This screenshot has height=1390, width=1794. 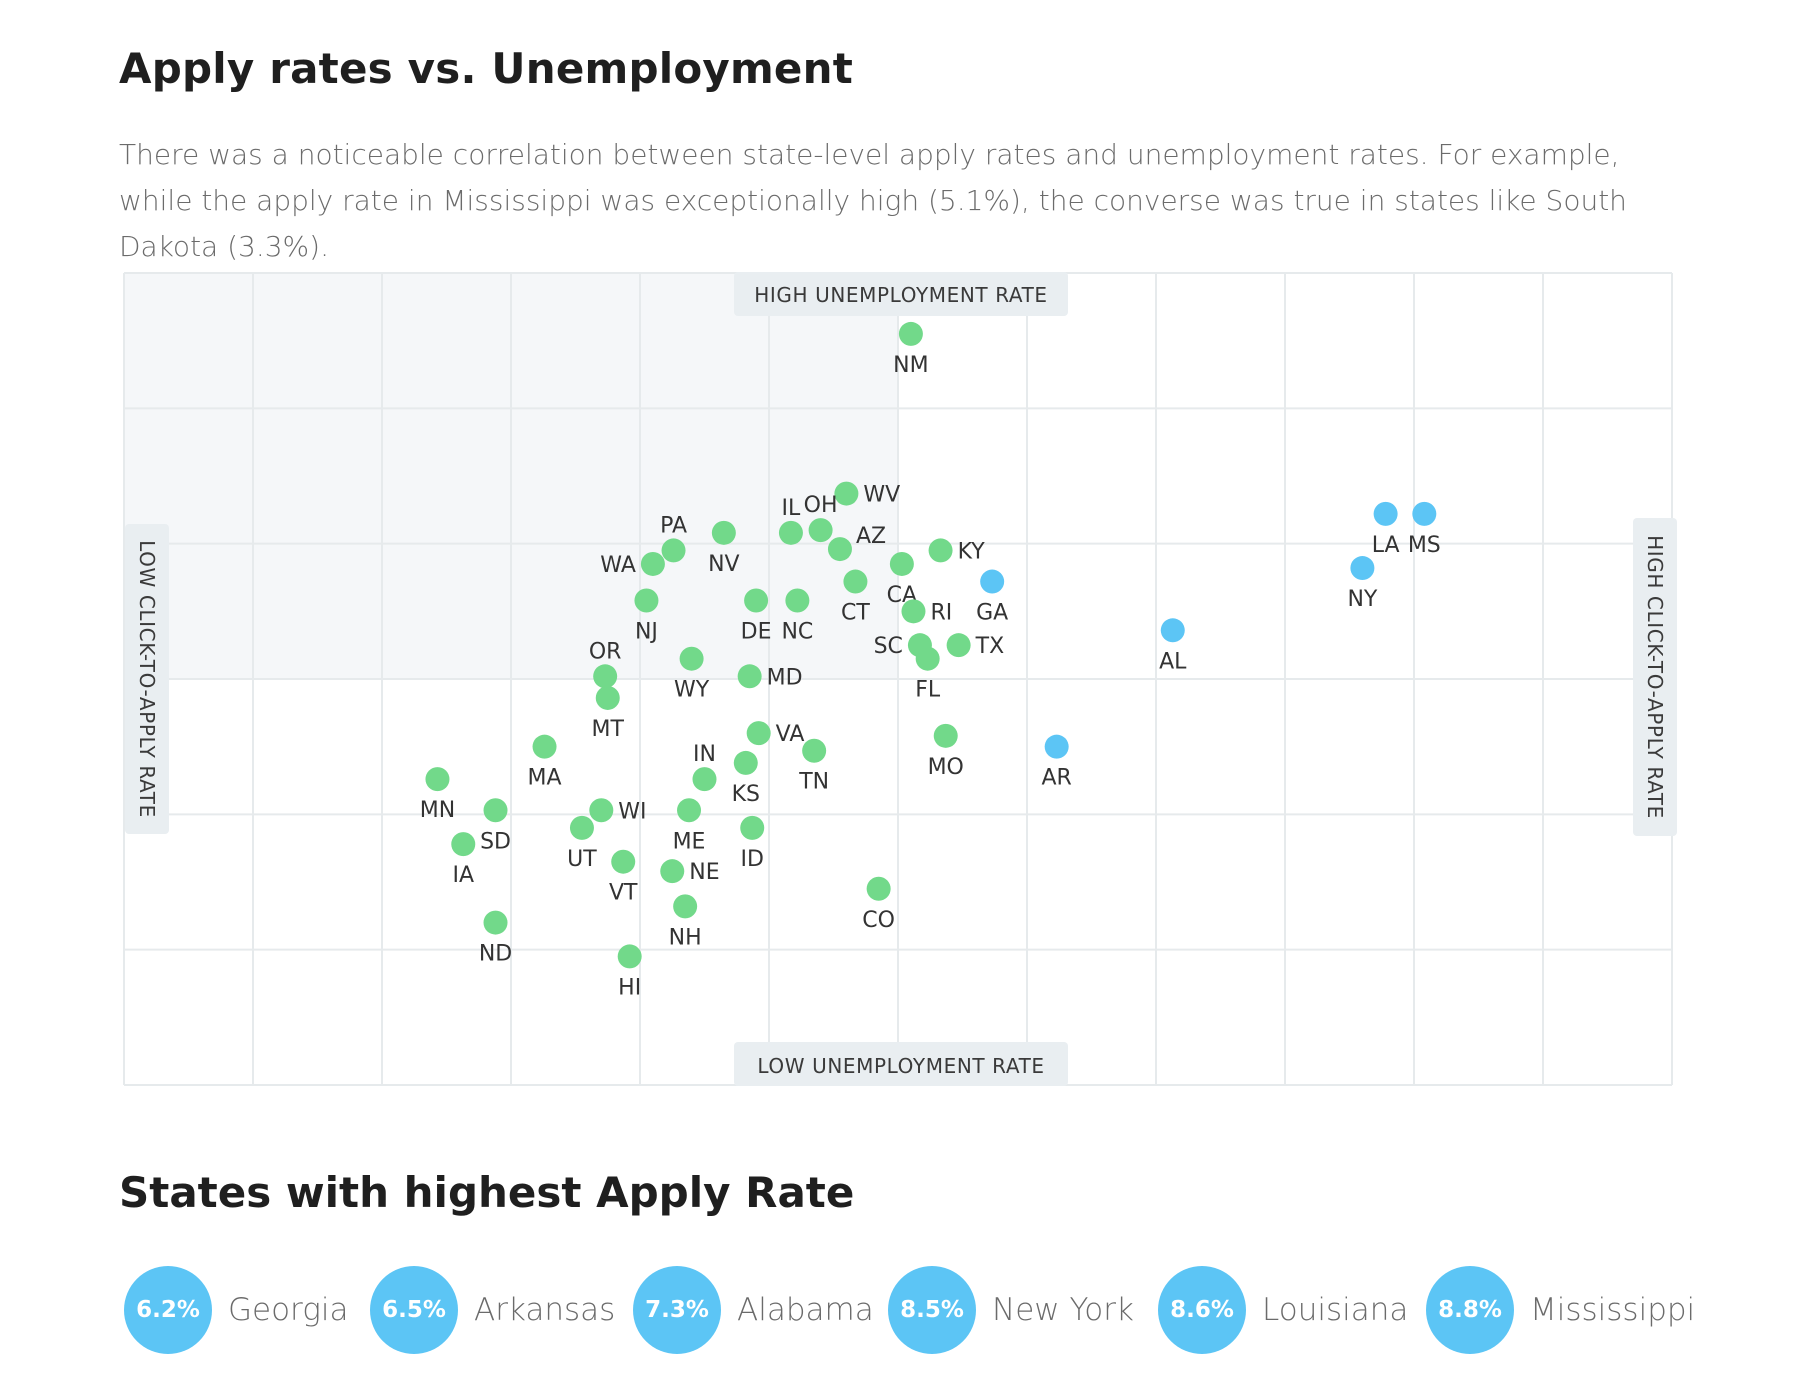 I want to click on data-point-label: VA, so click(x=790, y=734).